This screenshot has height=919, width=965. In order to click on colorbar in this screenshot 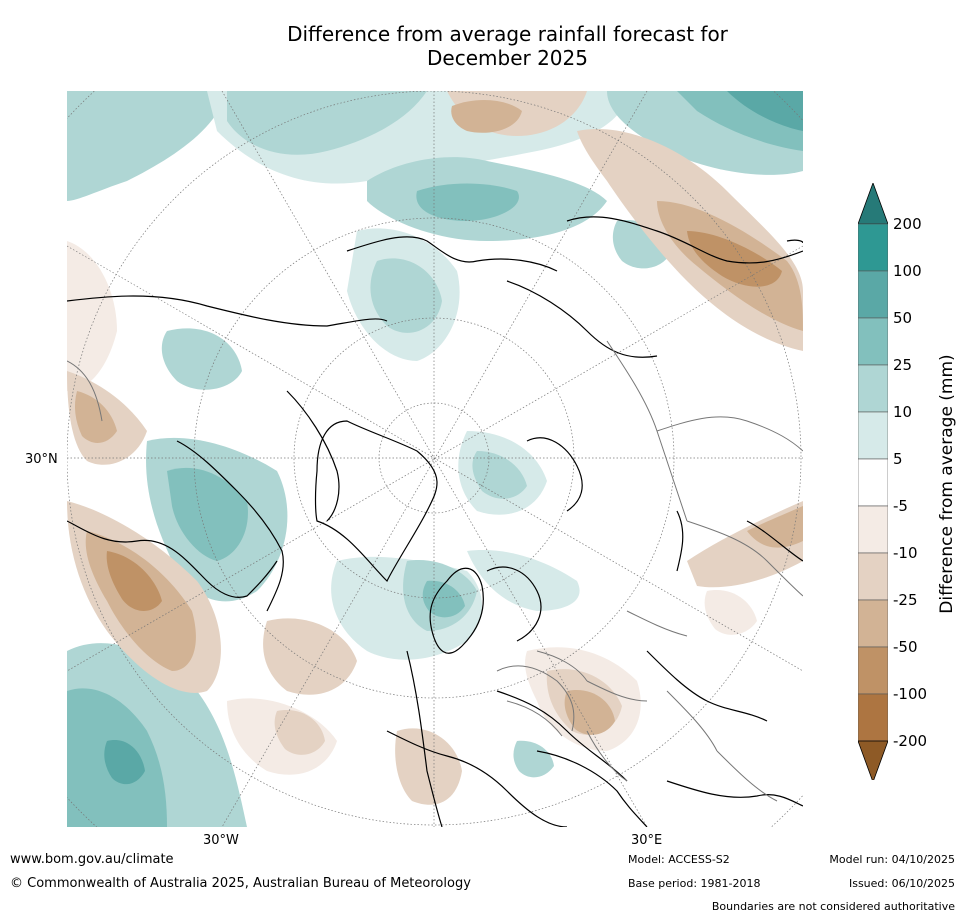, I will do `click(873, 482)`.